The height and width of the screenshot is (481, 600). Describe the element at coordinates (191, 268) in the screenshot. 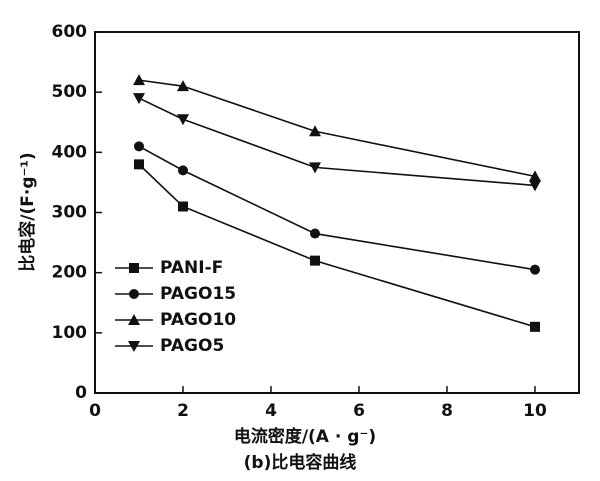

I see `legend-label: PANI-F` at that location.